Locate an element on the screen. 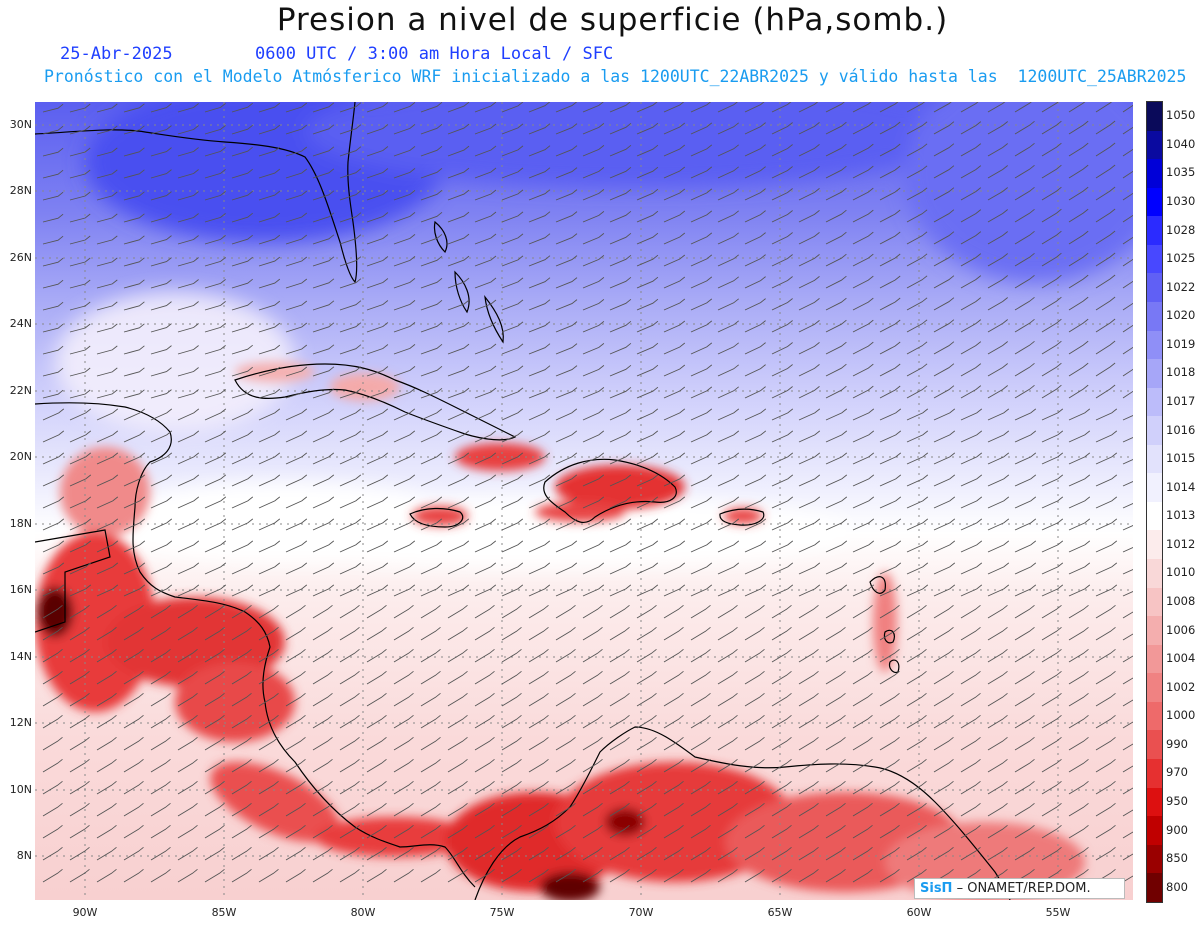 This screenshot has height=927, width=1200. lon-label-60w: 60W is located at coordinates (919, 912).